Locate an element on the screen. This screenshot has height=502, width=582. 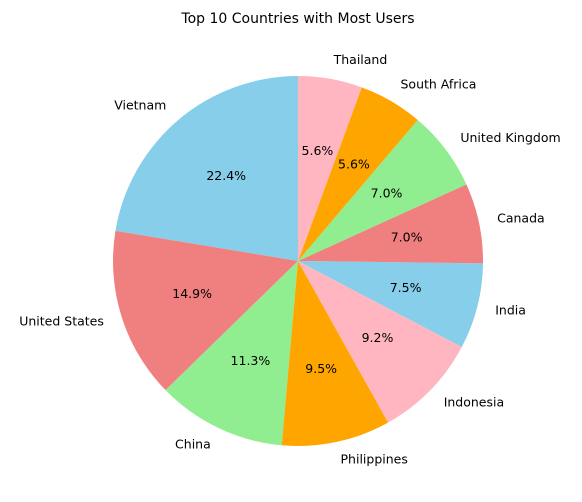
pie-slice-canada is located at coordinates (391, 224).